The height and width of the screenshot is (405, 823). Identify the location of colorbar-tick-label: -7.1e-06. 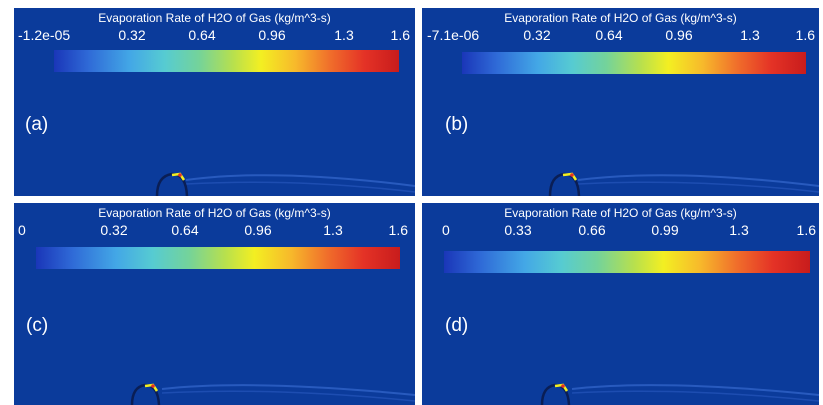
(453, 35).